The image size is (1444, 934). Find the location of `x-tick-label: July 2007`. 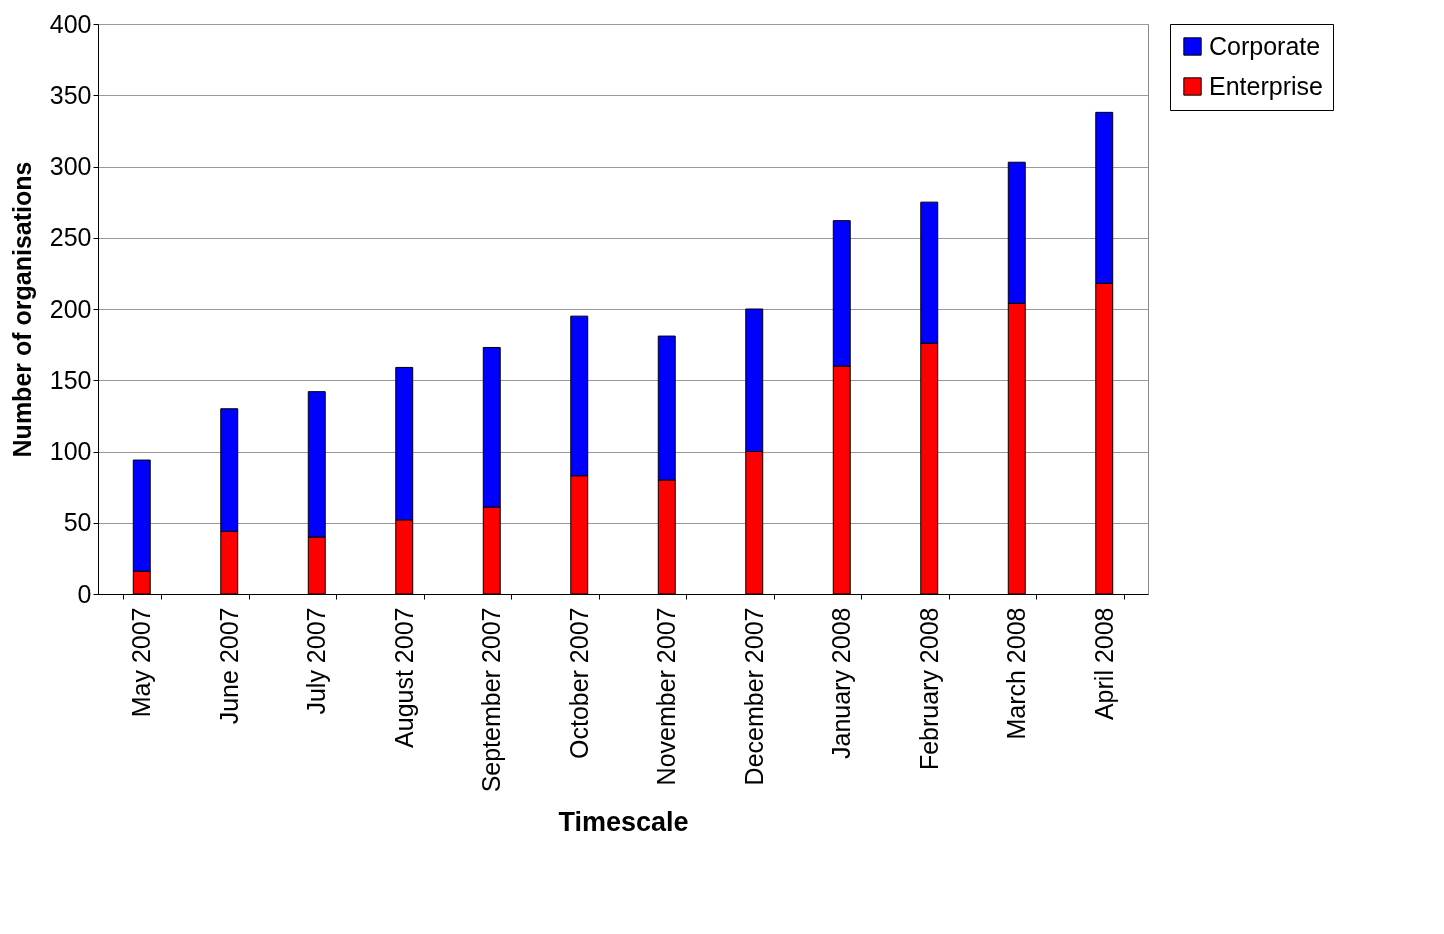

x-tick-label: July 2007 is located at coordinates (316, 661).